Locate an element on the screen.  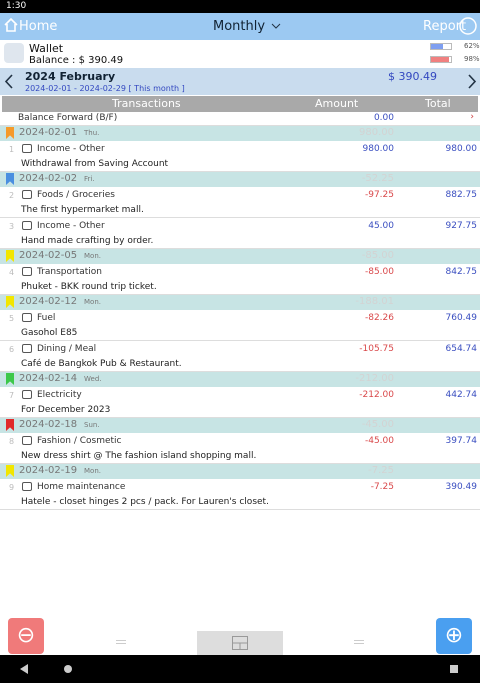
category: Dining / Meal is located at coordinates (67, 349).